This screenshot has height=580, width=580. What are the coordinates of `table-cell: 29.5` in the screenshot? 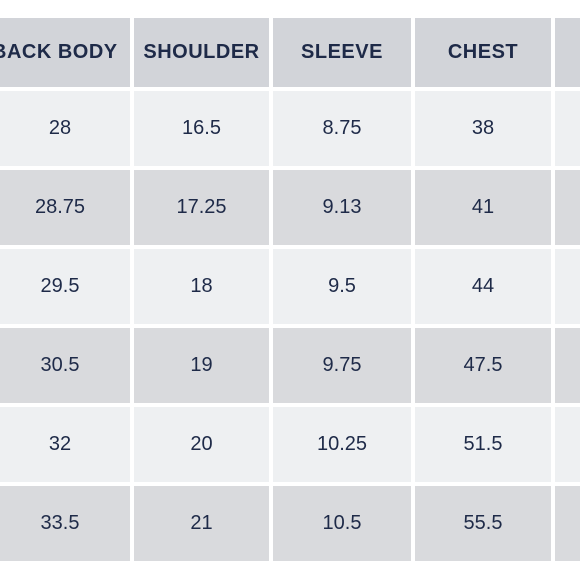 It's located at (65, 286).